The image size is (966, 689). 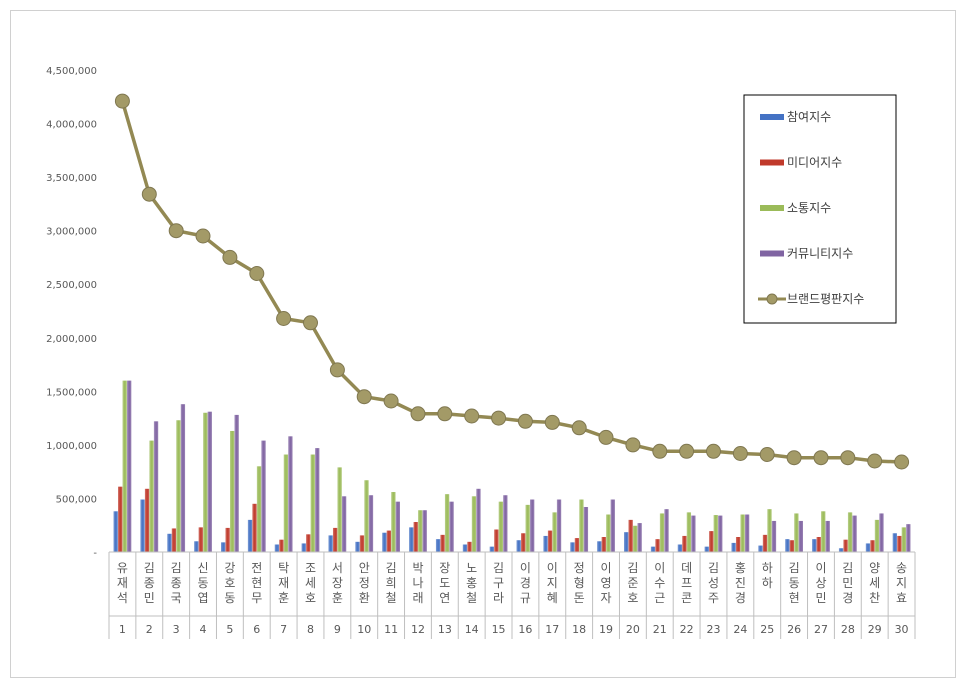 What do you see at coordinates (76, 499) in the screenshot?
I see `y-tick-label: 500,000` at bounding box center [76, 499].